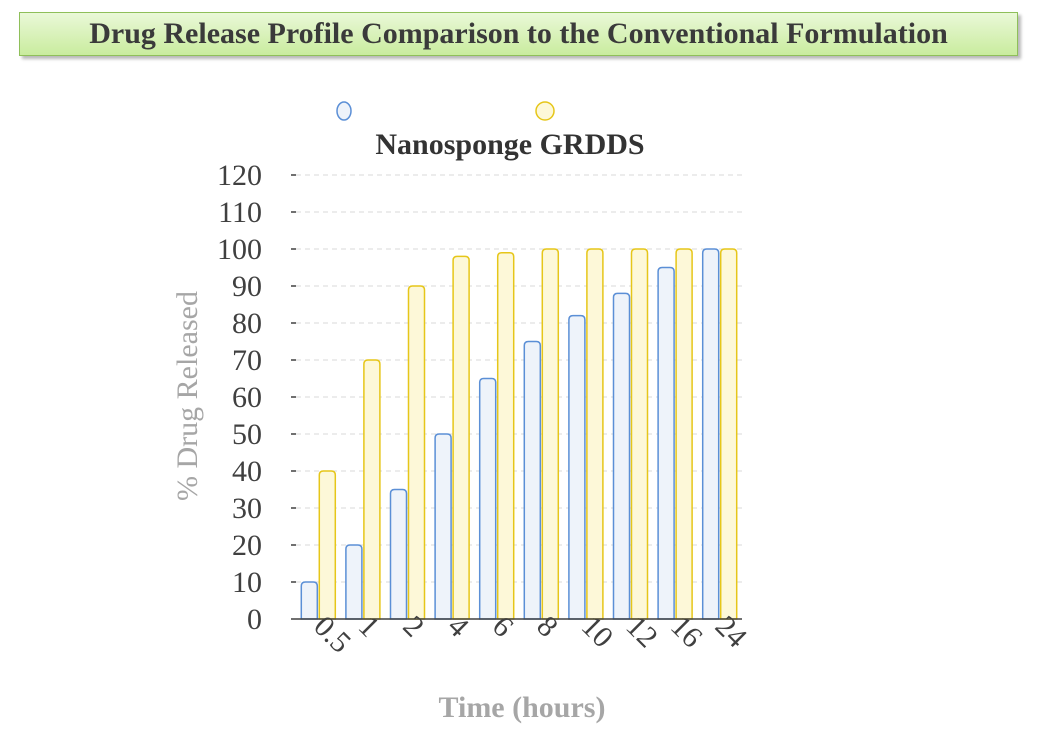  What do you see at coordinates (247, 360) in the screenshot?
I see `y-tick-label: 70` at bounding box center [247, 360].